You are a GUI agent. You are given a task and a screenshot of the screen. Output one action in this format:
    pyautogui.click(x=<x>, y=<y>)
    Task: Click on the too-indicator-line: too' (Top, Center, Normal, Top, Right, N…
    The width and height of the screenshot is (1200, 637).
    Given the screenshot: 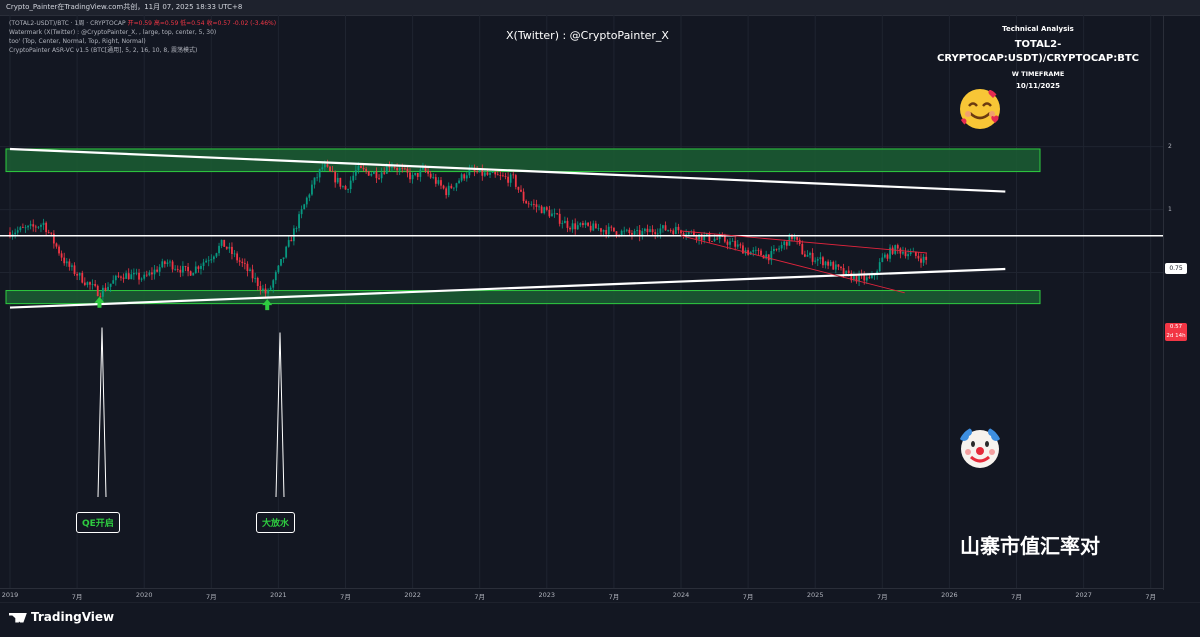 What is the action you would take?
    pyautogui.click(x=77, y=41)
    